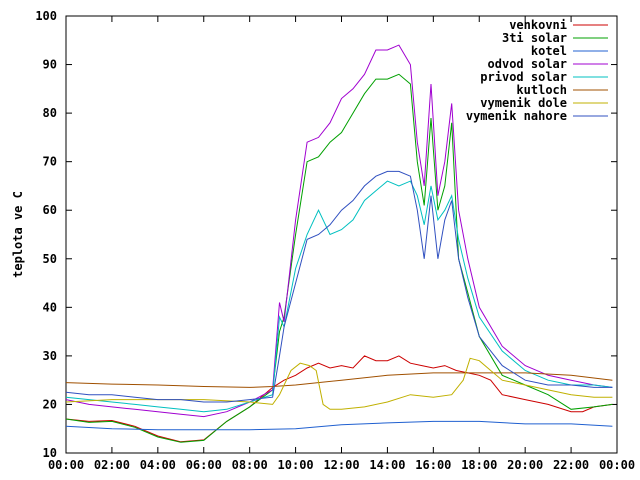 This screenshot has height=480, width=640. Describe the element at coordinates (534, 38) in the screenshot. I see `legend-label-3ti-solar: 3ti solar` at that location.